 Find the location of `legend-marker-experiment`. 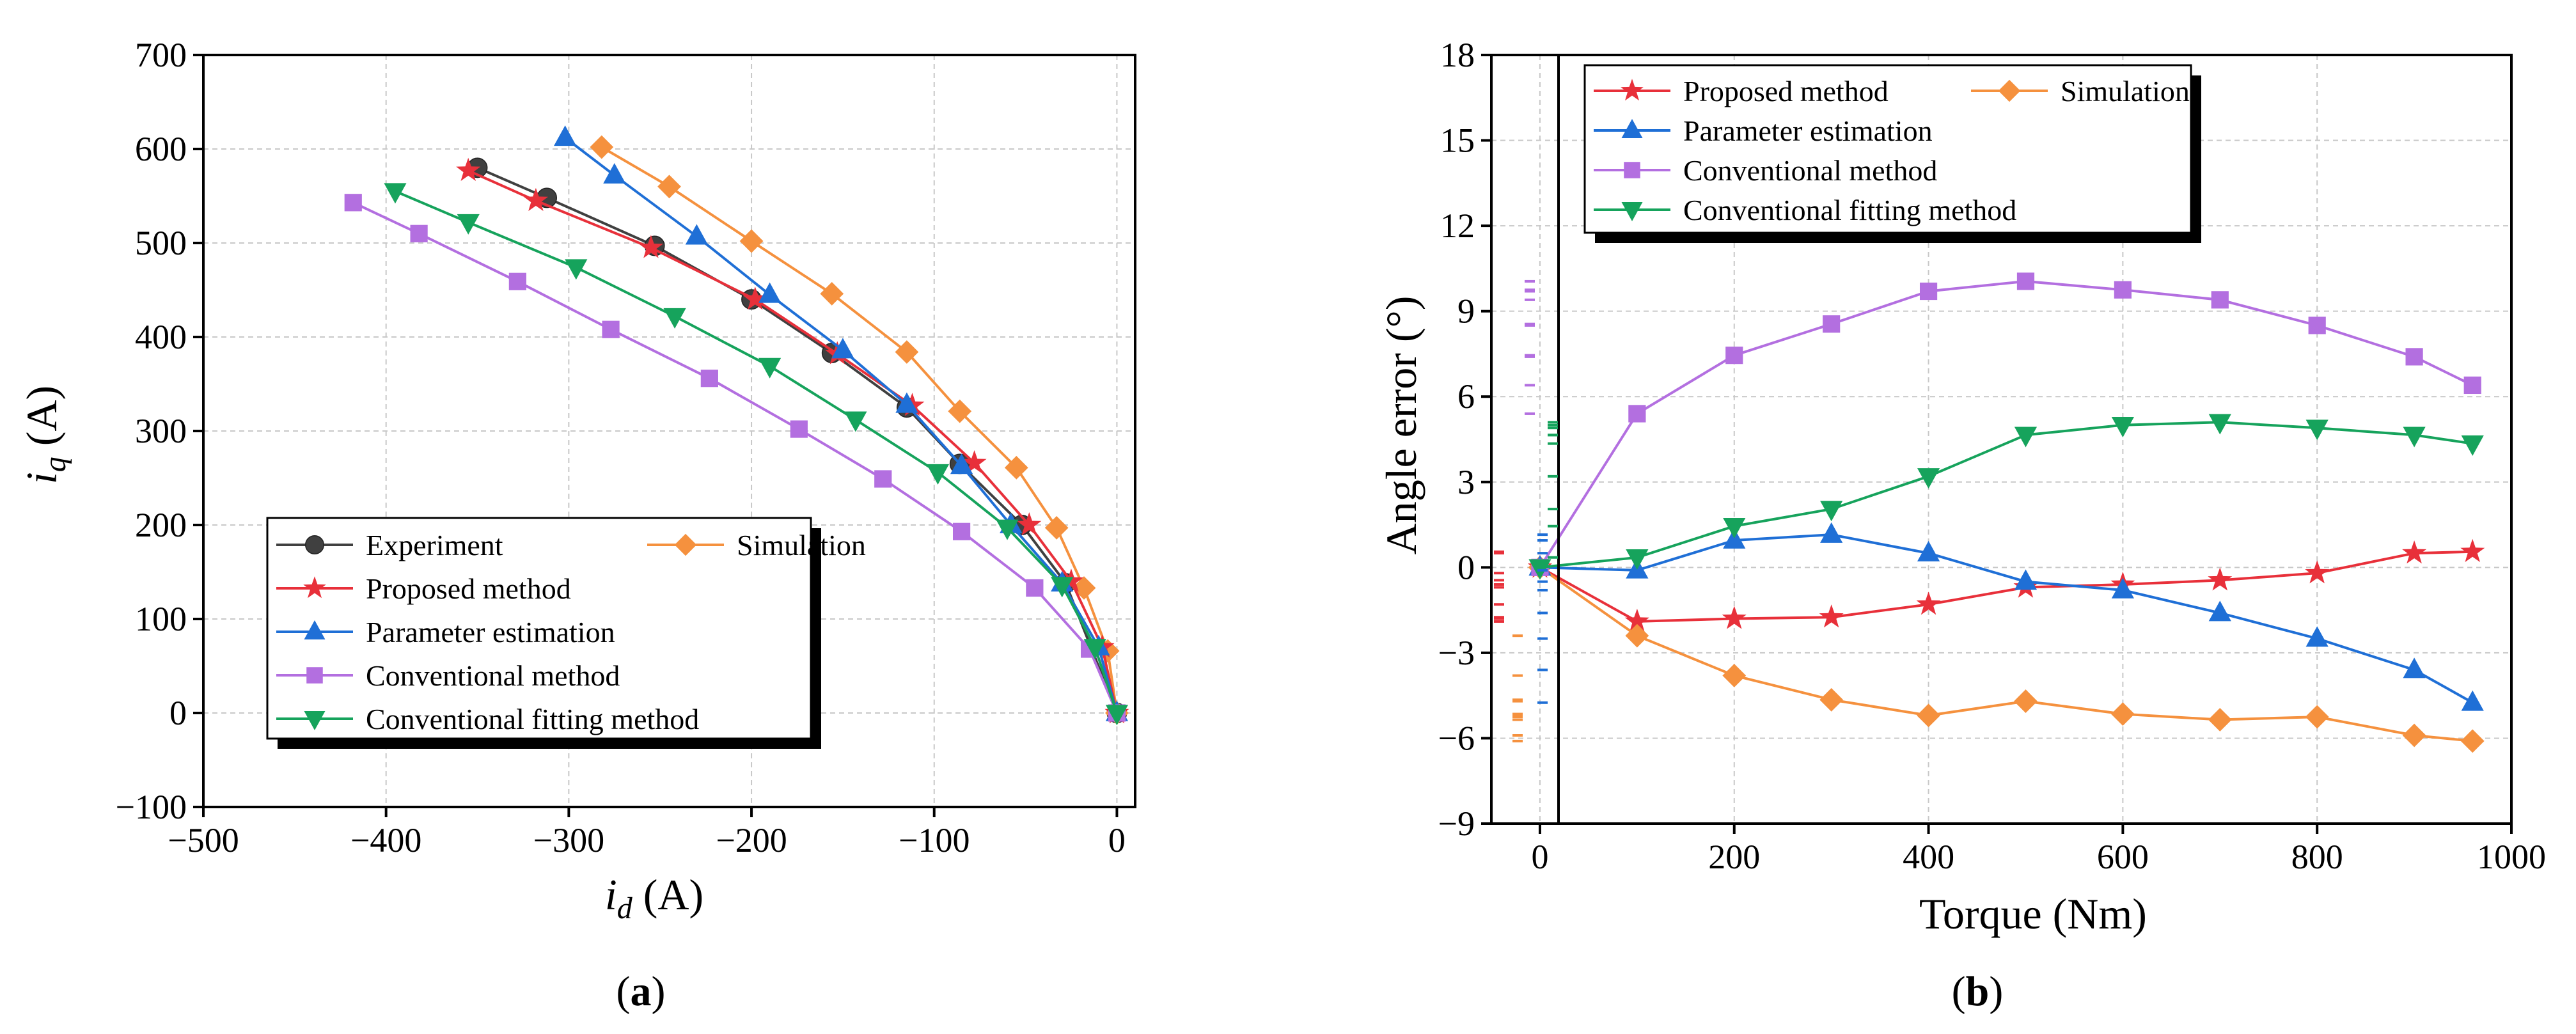

legend-marker-experiment is located at coordinates (314, 544).